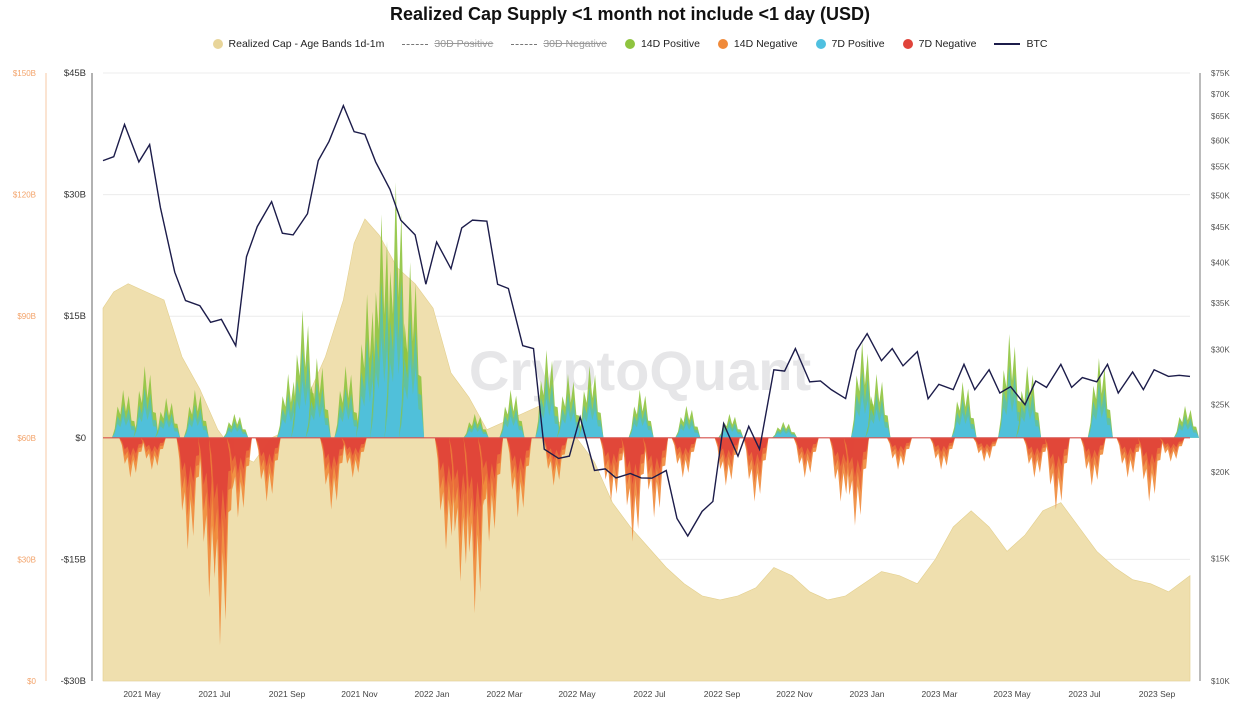 The width and height of the screenshot is (1260, 710). What do you see at coordinates (26, 438) in the screenshot?
I see `y-far-left-tick-label: $60B` at bounding box center [26, 438].